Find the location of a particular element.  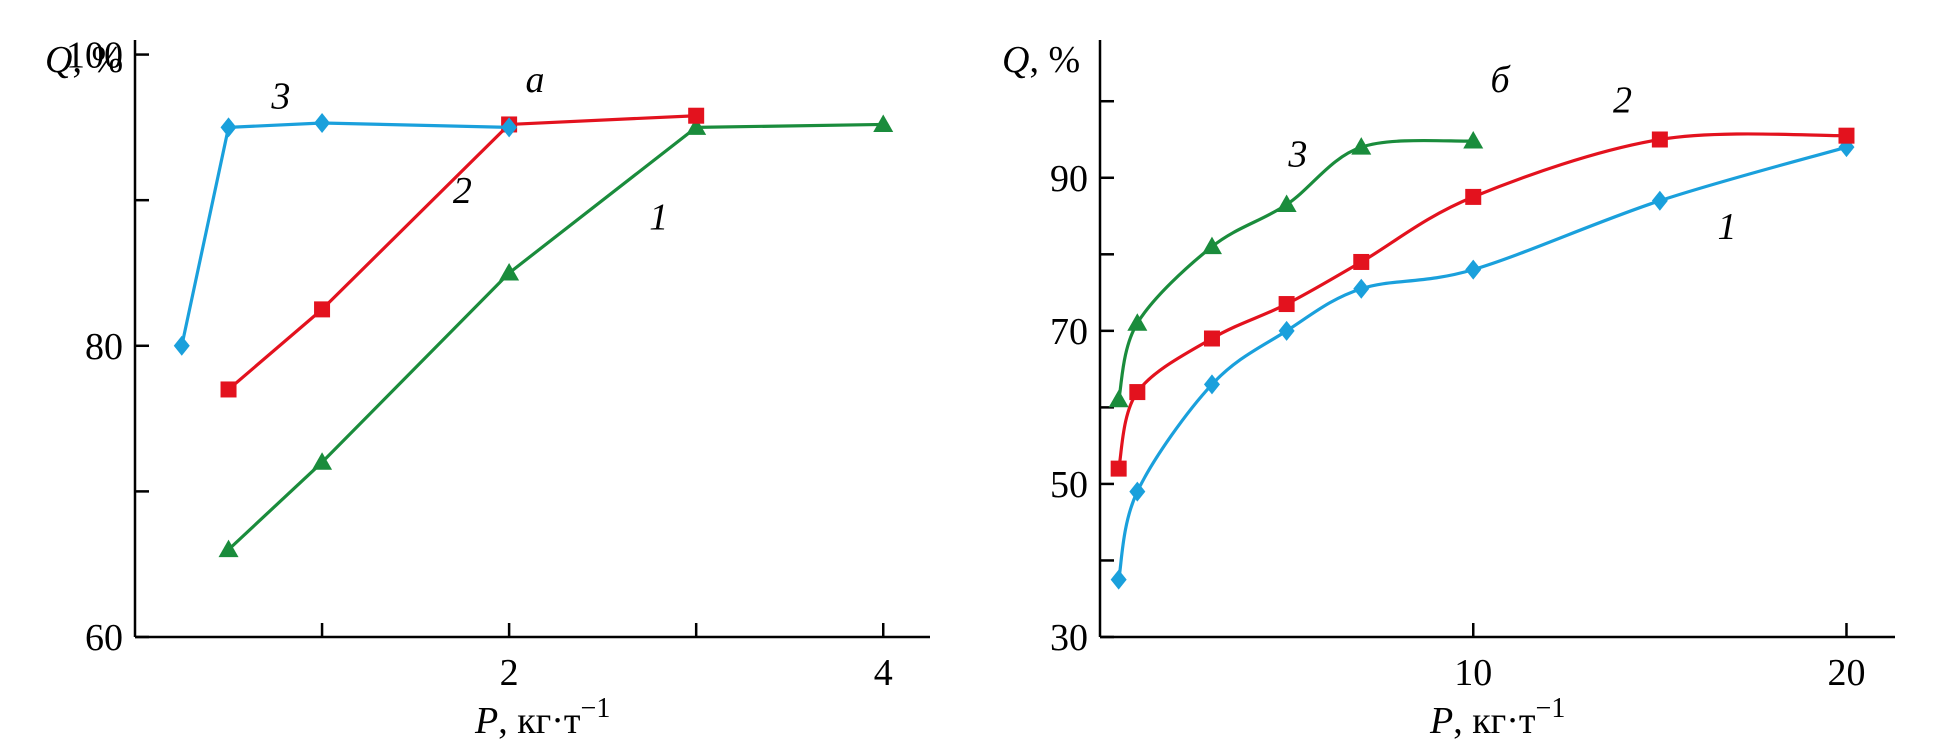

y-tick-label: 30 is located at coordinates (1069, 638).